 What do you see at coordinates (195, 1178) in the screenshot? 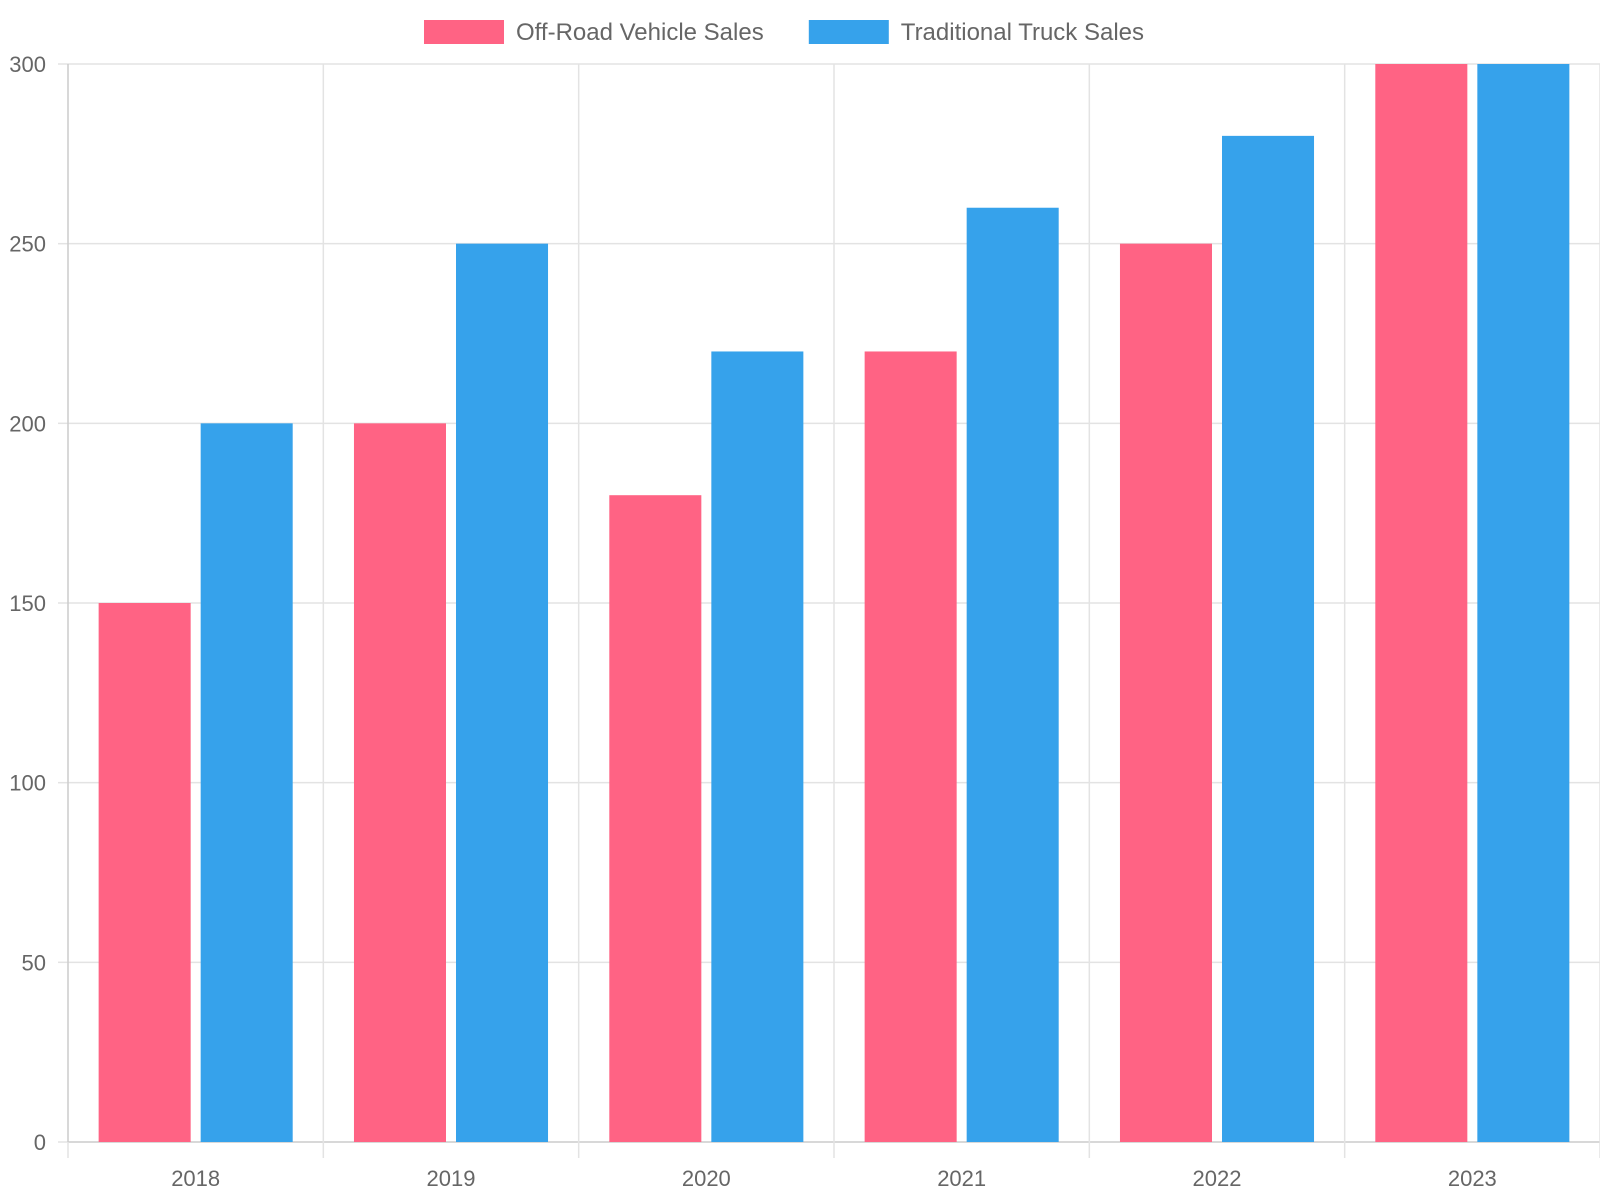
I see `x-tick-label: 2018` at bounding box center [195, 1178].